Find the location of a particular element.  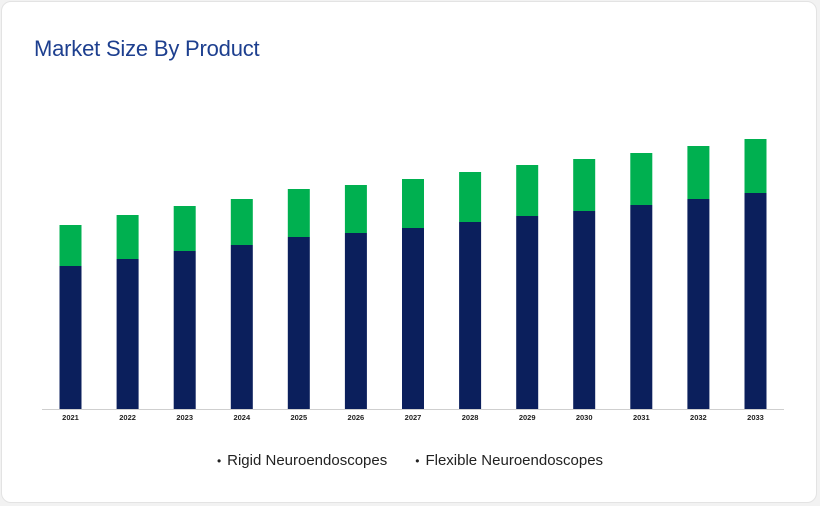

x-tick-label-2022: 2022 is located at coordinates (127, 417).